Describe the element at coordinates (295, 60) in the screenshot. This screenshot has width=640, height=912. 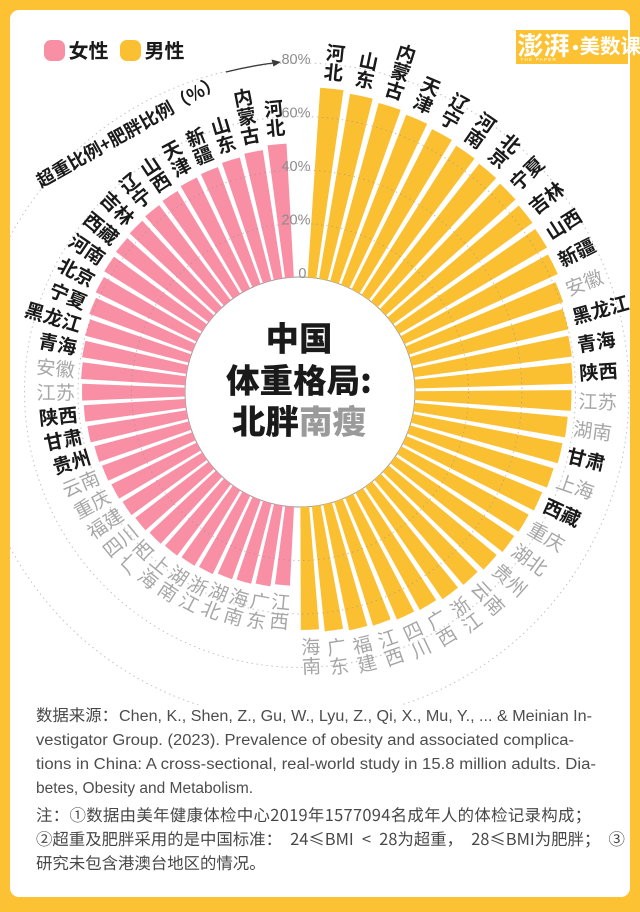
I see `svg-text: 80%` at that location.